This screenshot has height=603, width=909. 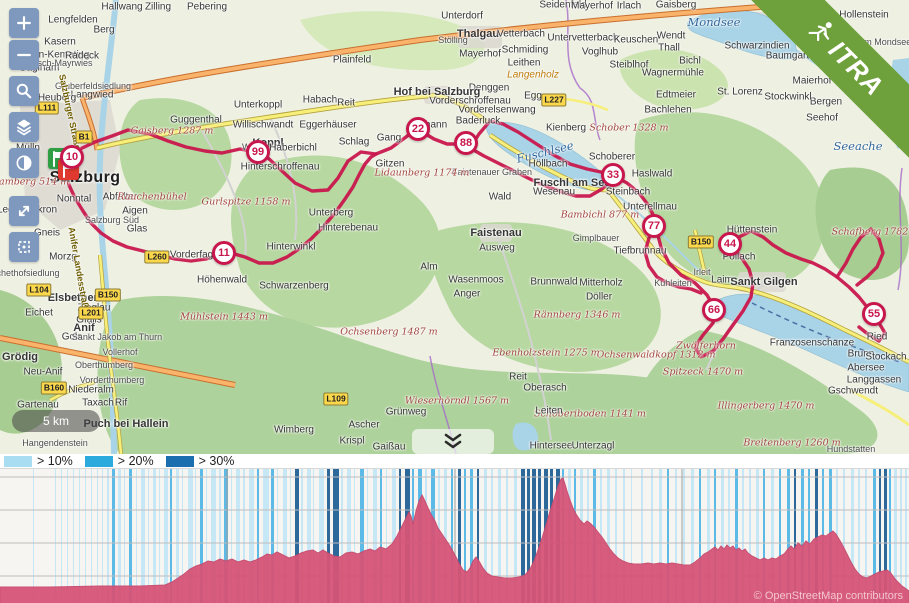 I want to click on contrast-button, so click(x=24, y=163).